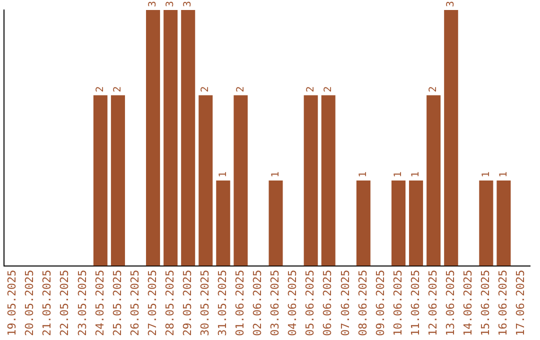  Describe the element at coordinates (433, 303) in the screenshot. I see `x-tick-label: 12.06.2025` at that location.